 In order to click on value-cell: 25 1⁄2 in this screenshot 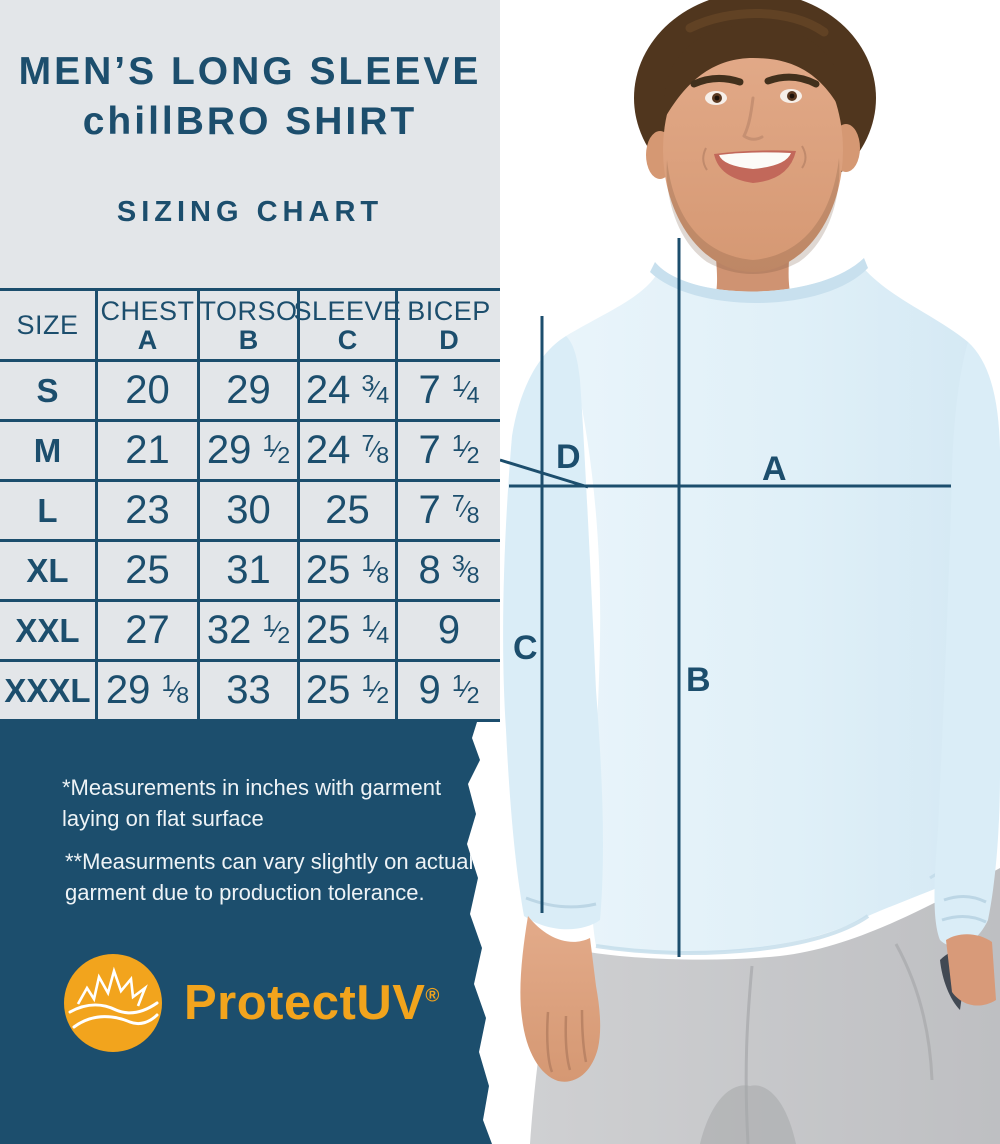, I will do `click(349, 690)`.